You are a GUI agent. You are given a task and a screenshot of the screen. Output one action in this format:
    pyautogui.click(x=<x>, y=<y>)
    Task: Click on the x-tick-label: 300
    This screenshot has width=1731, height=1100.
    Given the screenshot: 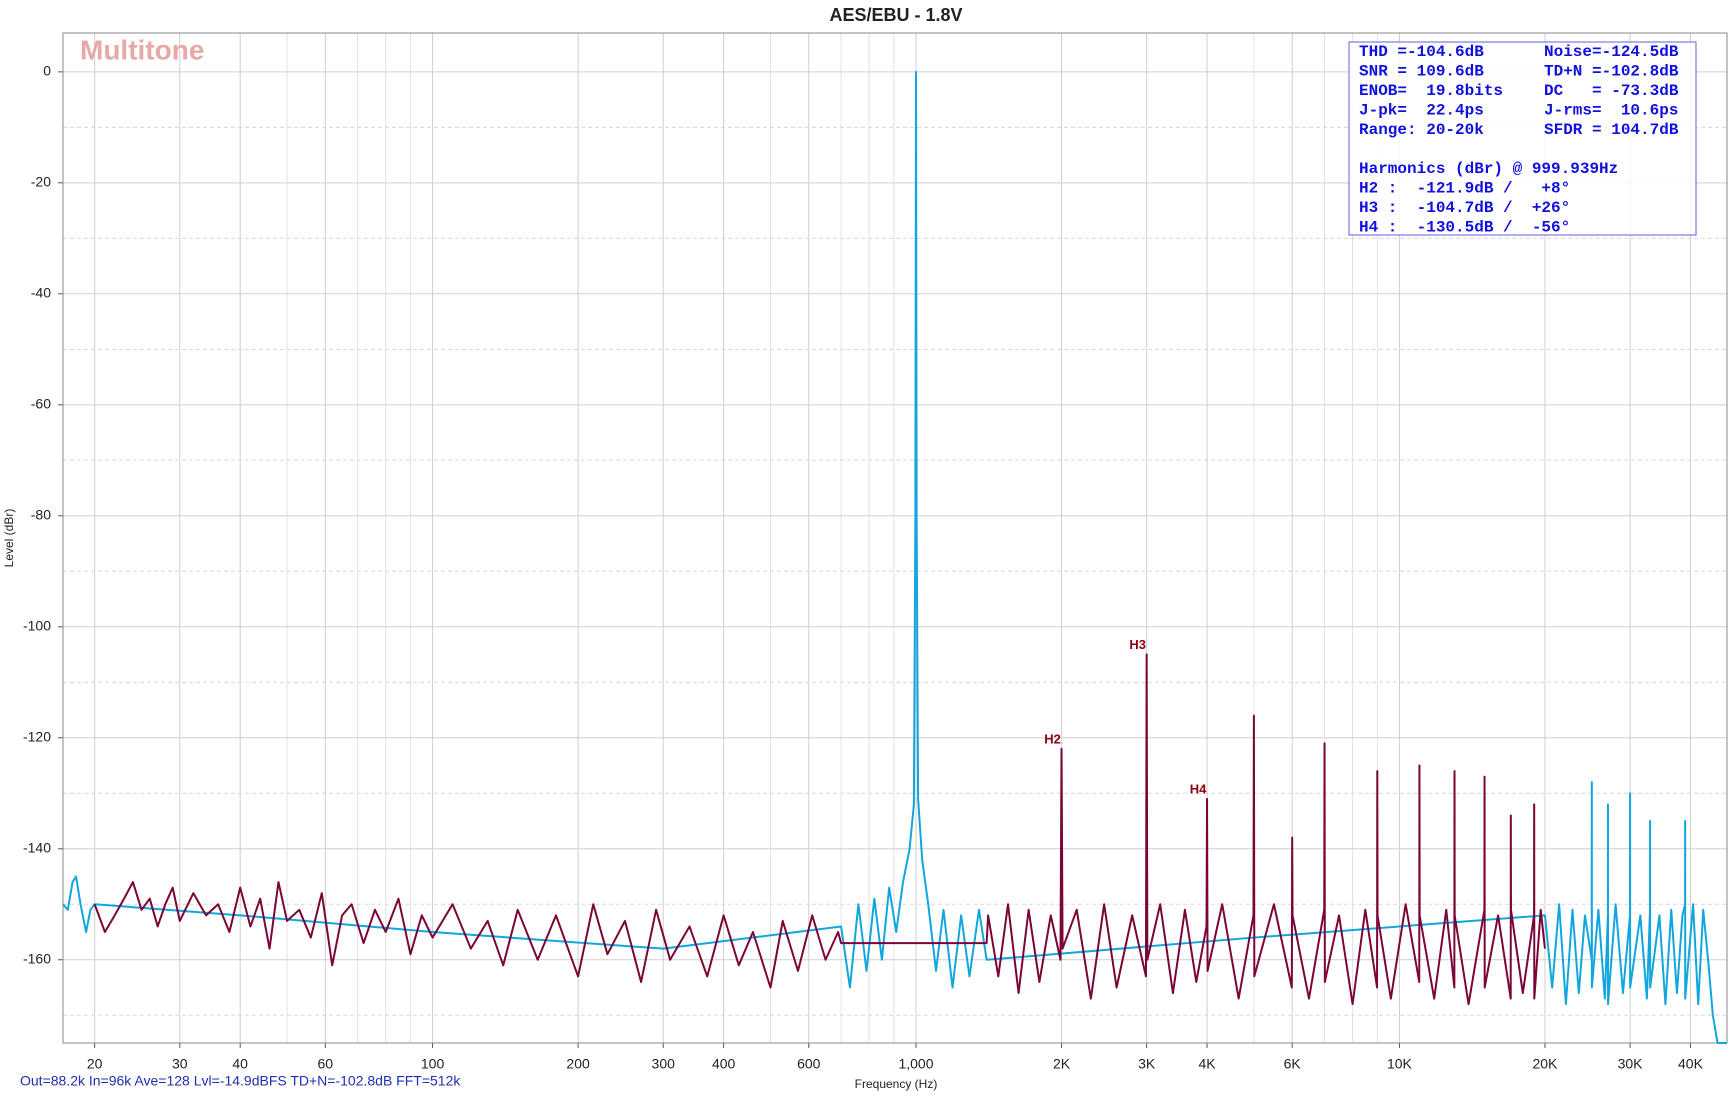 What is the action you would take?
    pyautogui.click(x=664, y=1064)
    